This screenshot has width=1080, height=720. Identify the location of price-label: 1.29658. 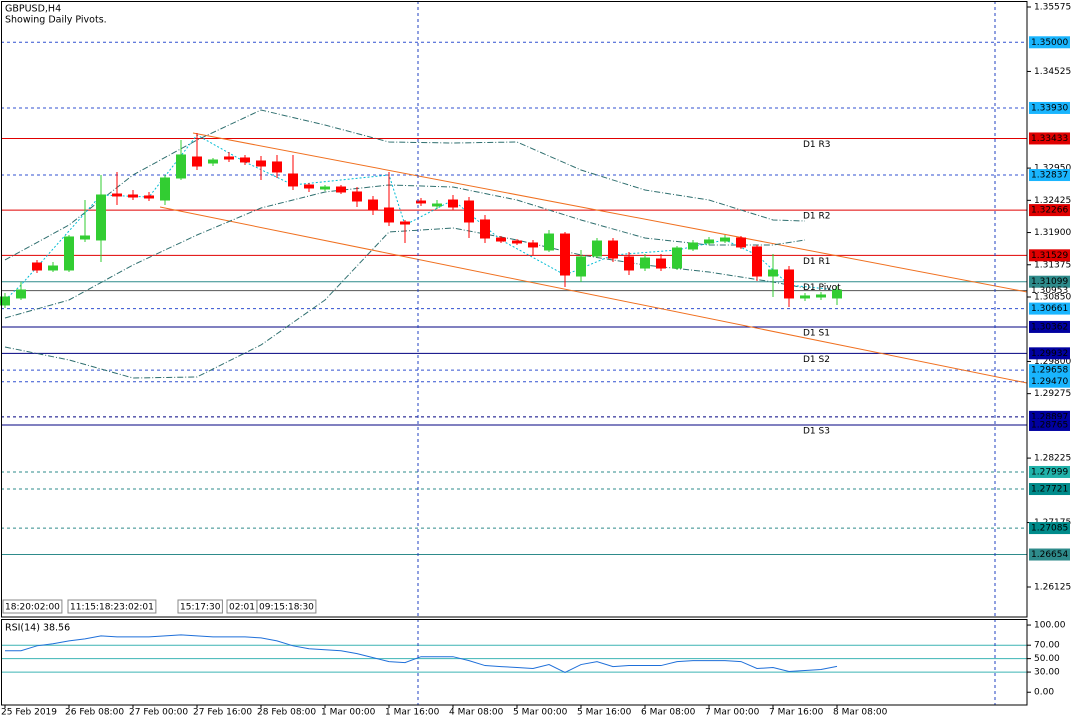
(1049, 371).